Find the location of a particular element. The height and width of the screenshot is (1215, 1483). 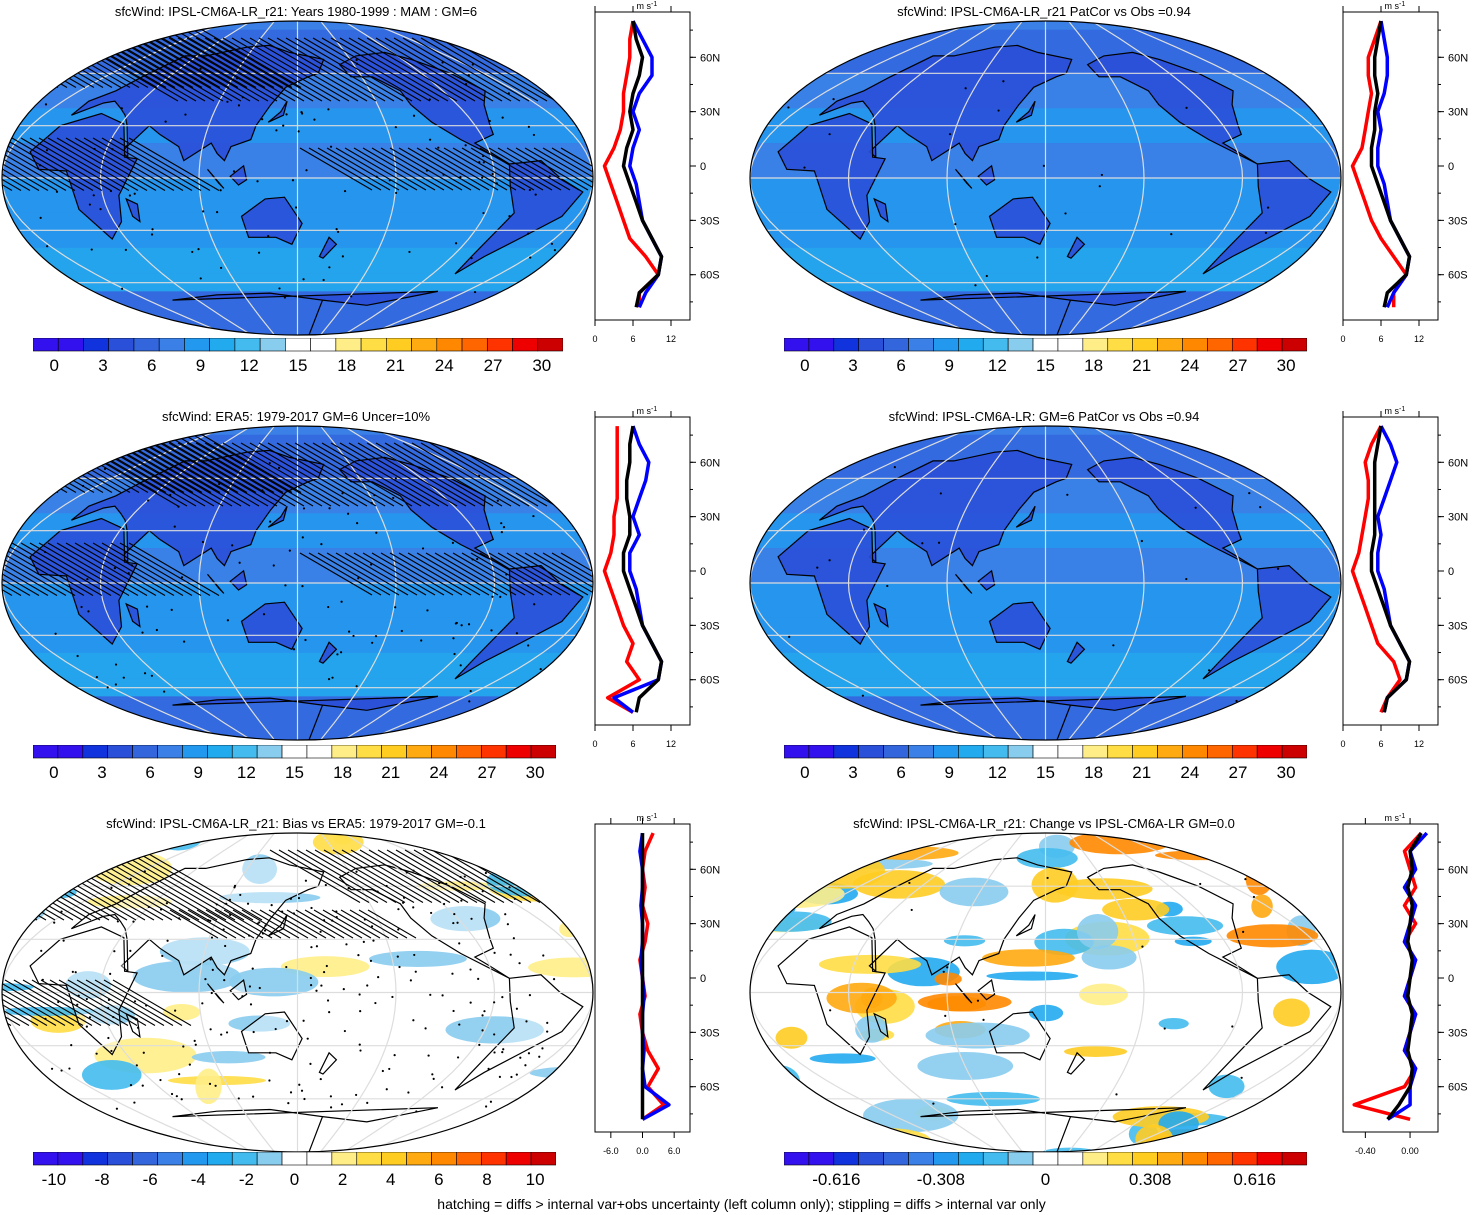

zonal-series-black is located at coordinates (1390, 569).